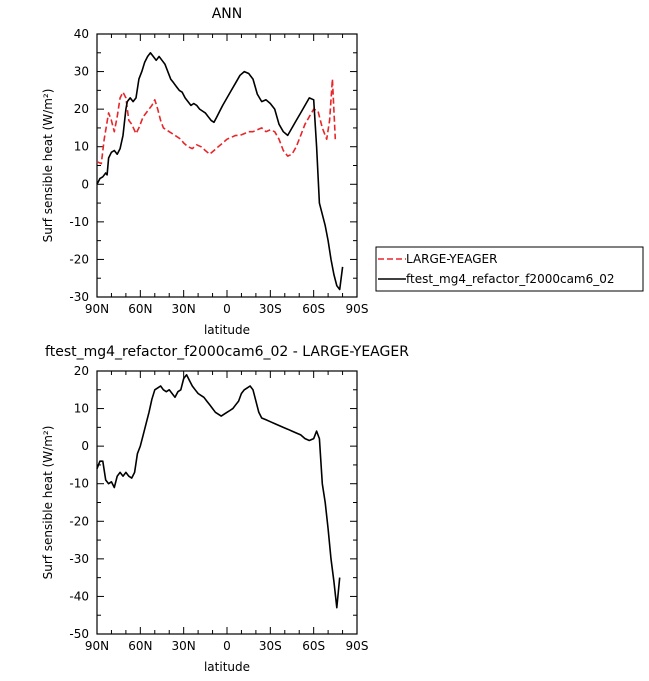 Image resolution: width=649 pixels, height=681 pixels. Describe the element at coordinates (451, 259) in the screenshot. I see `legend-label: LARGE-YEAGER` at that location.